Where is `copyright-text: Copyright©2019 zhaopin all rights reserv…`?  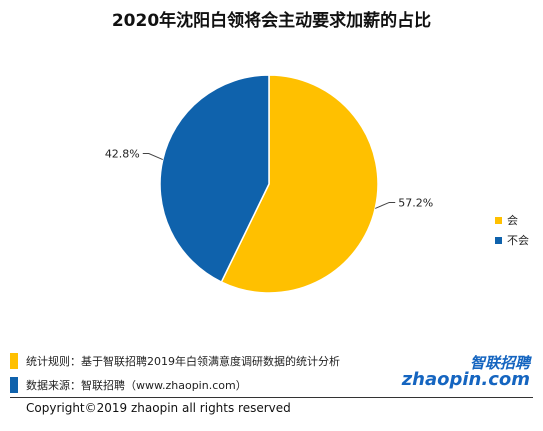 copyright-text: Copyright©2019 zhaopin all rights reserv… is located at coordinates (158, 408).